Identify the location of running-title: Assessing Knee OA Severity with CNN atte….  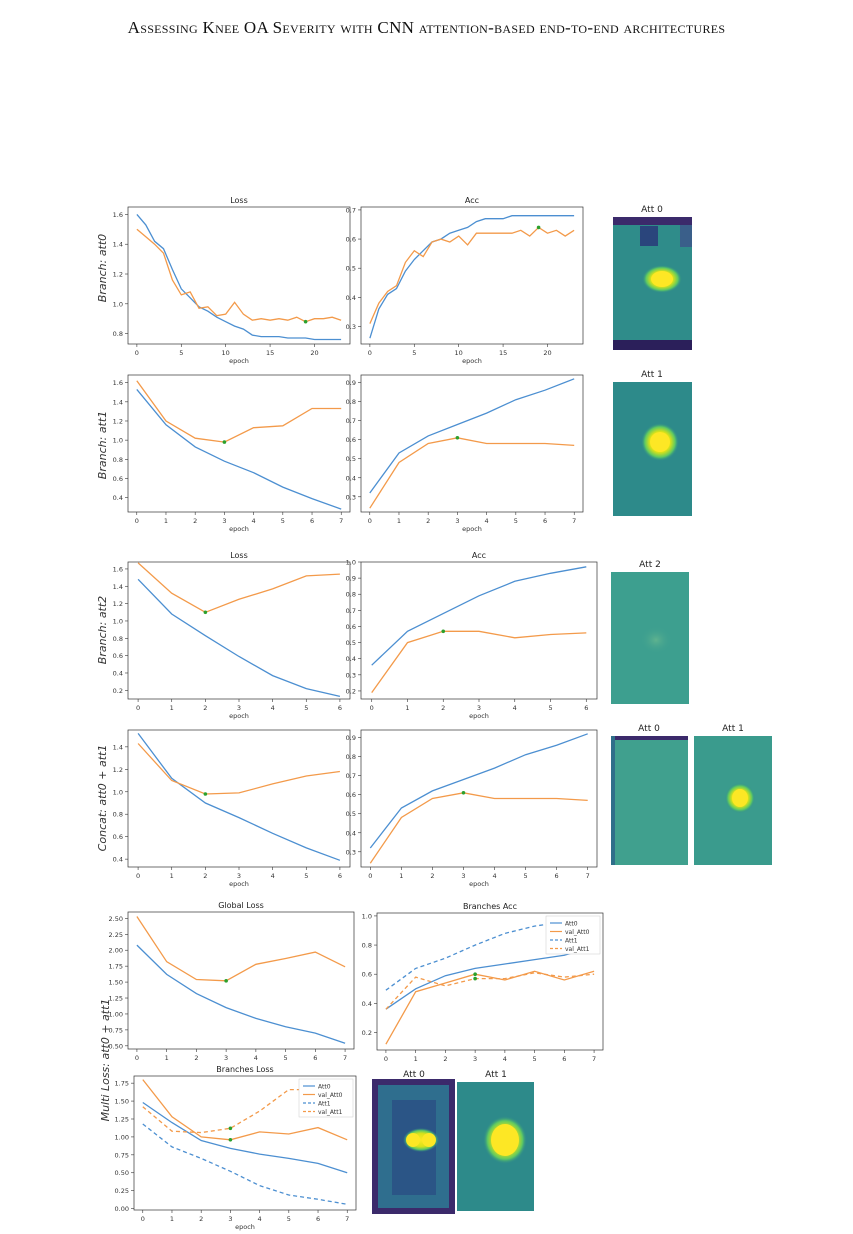
(426, 27).